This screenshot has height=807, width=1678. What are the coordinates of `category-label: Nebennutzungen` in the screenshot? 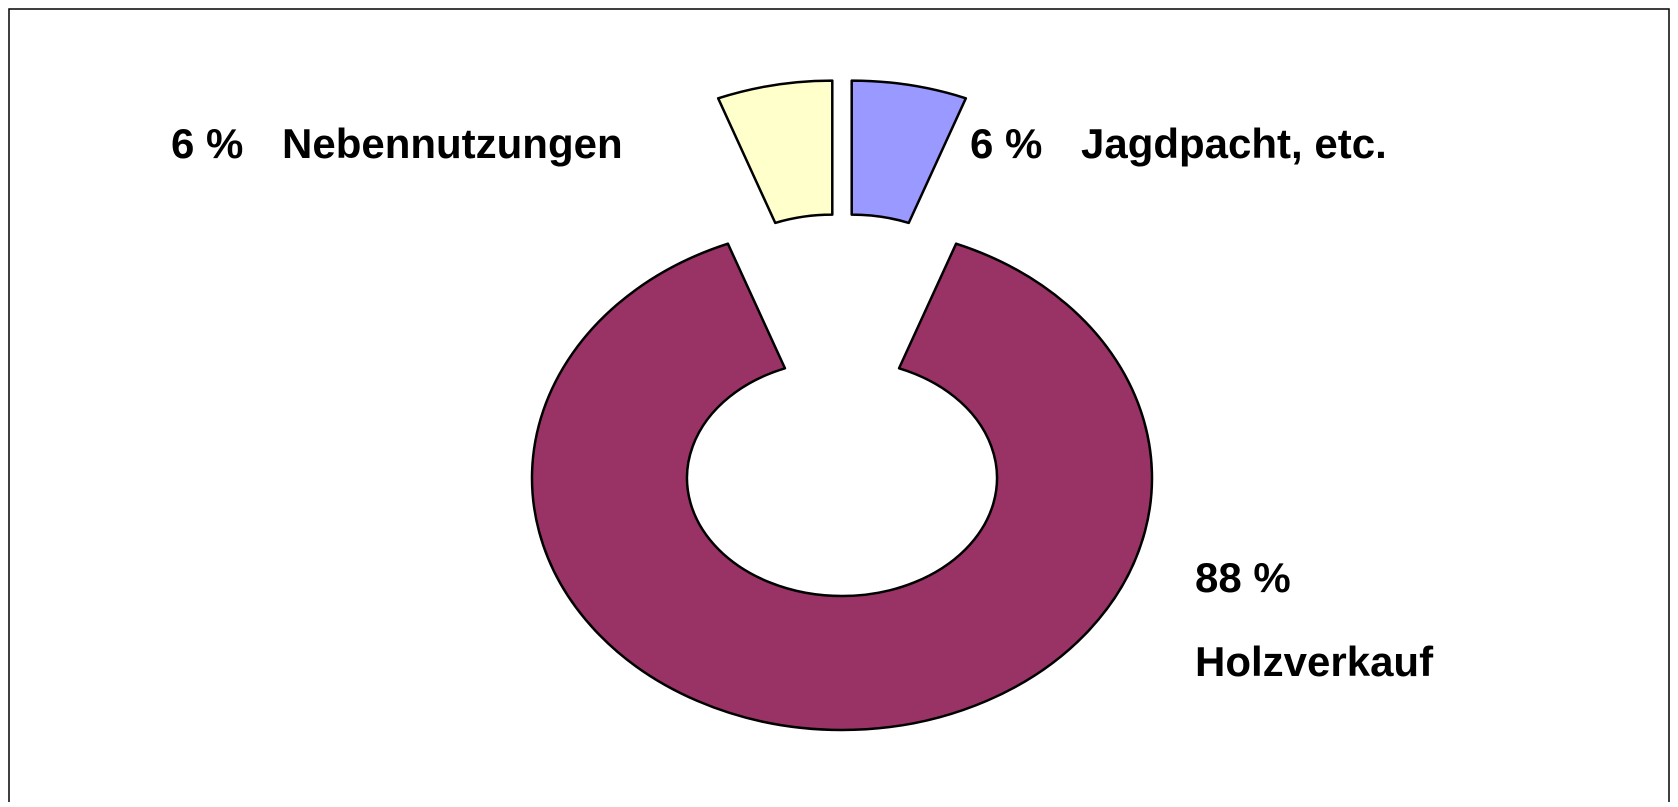 It's located at (452, 143).